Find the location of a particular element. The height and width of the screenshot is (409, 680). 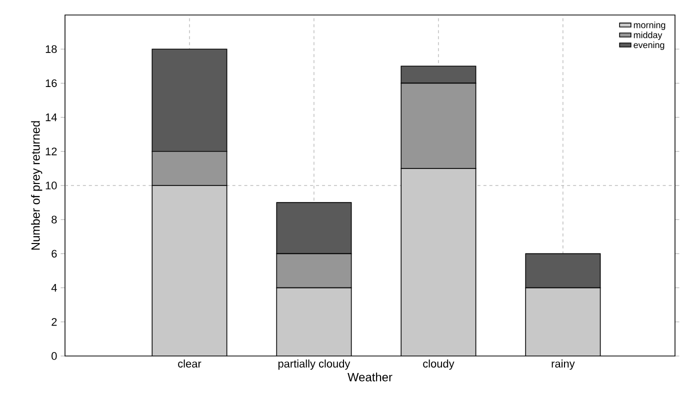

y-tick-label: 18 is located at coordinates (51, 49).